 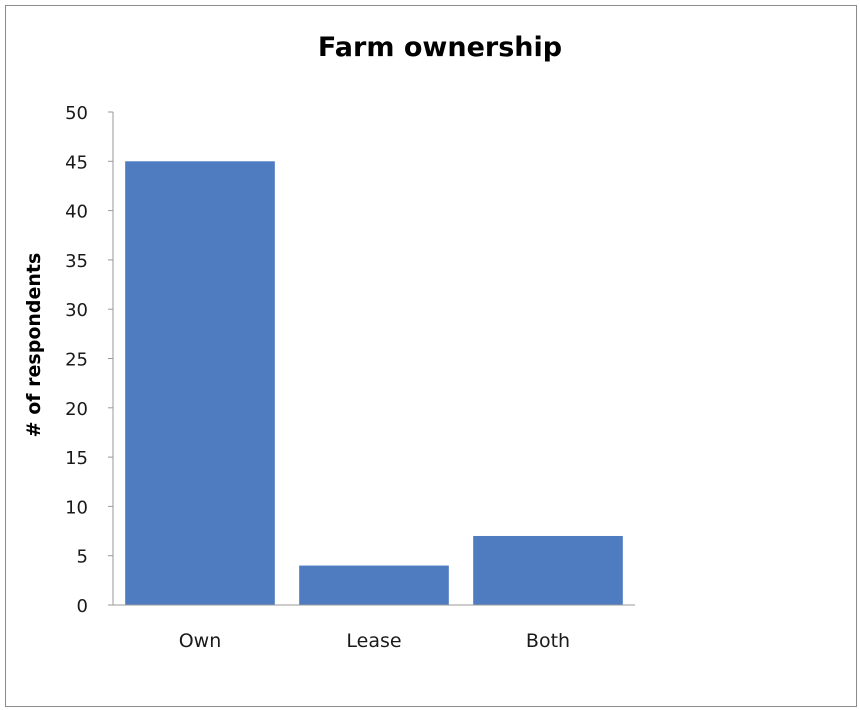 What do you see at coordinates (34, 345) in the screenshot?
I see `y-axis-label: # of respondents` at bounding box center [34, 345].